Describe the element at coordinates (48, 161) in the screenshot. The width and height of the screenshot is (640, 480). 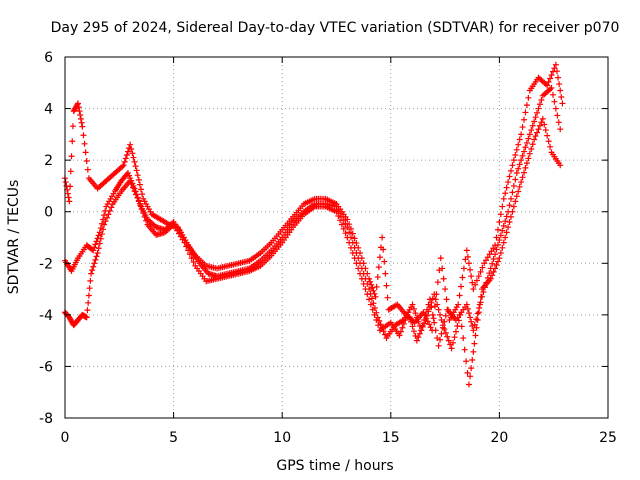
I see `y-tick-label: 2` at that location.